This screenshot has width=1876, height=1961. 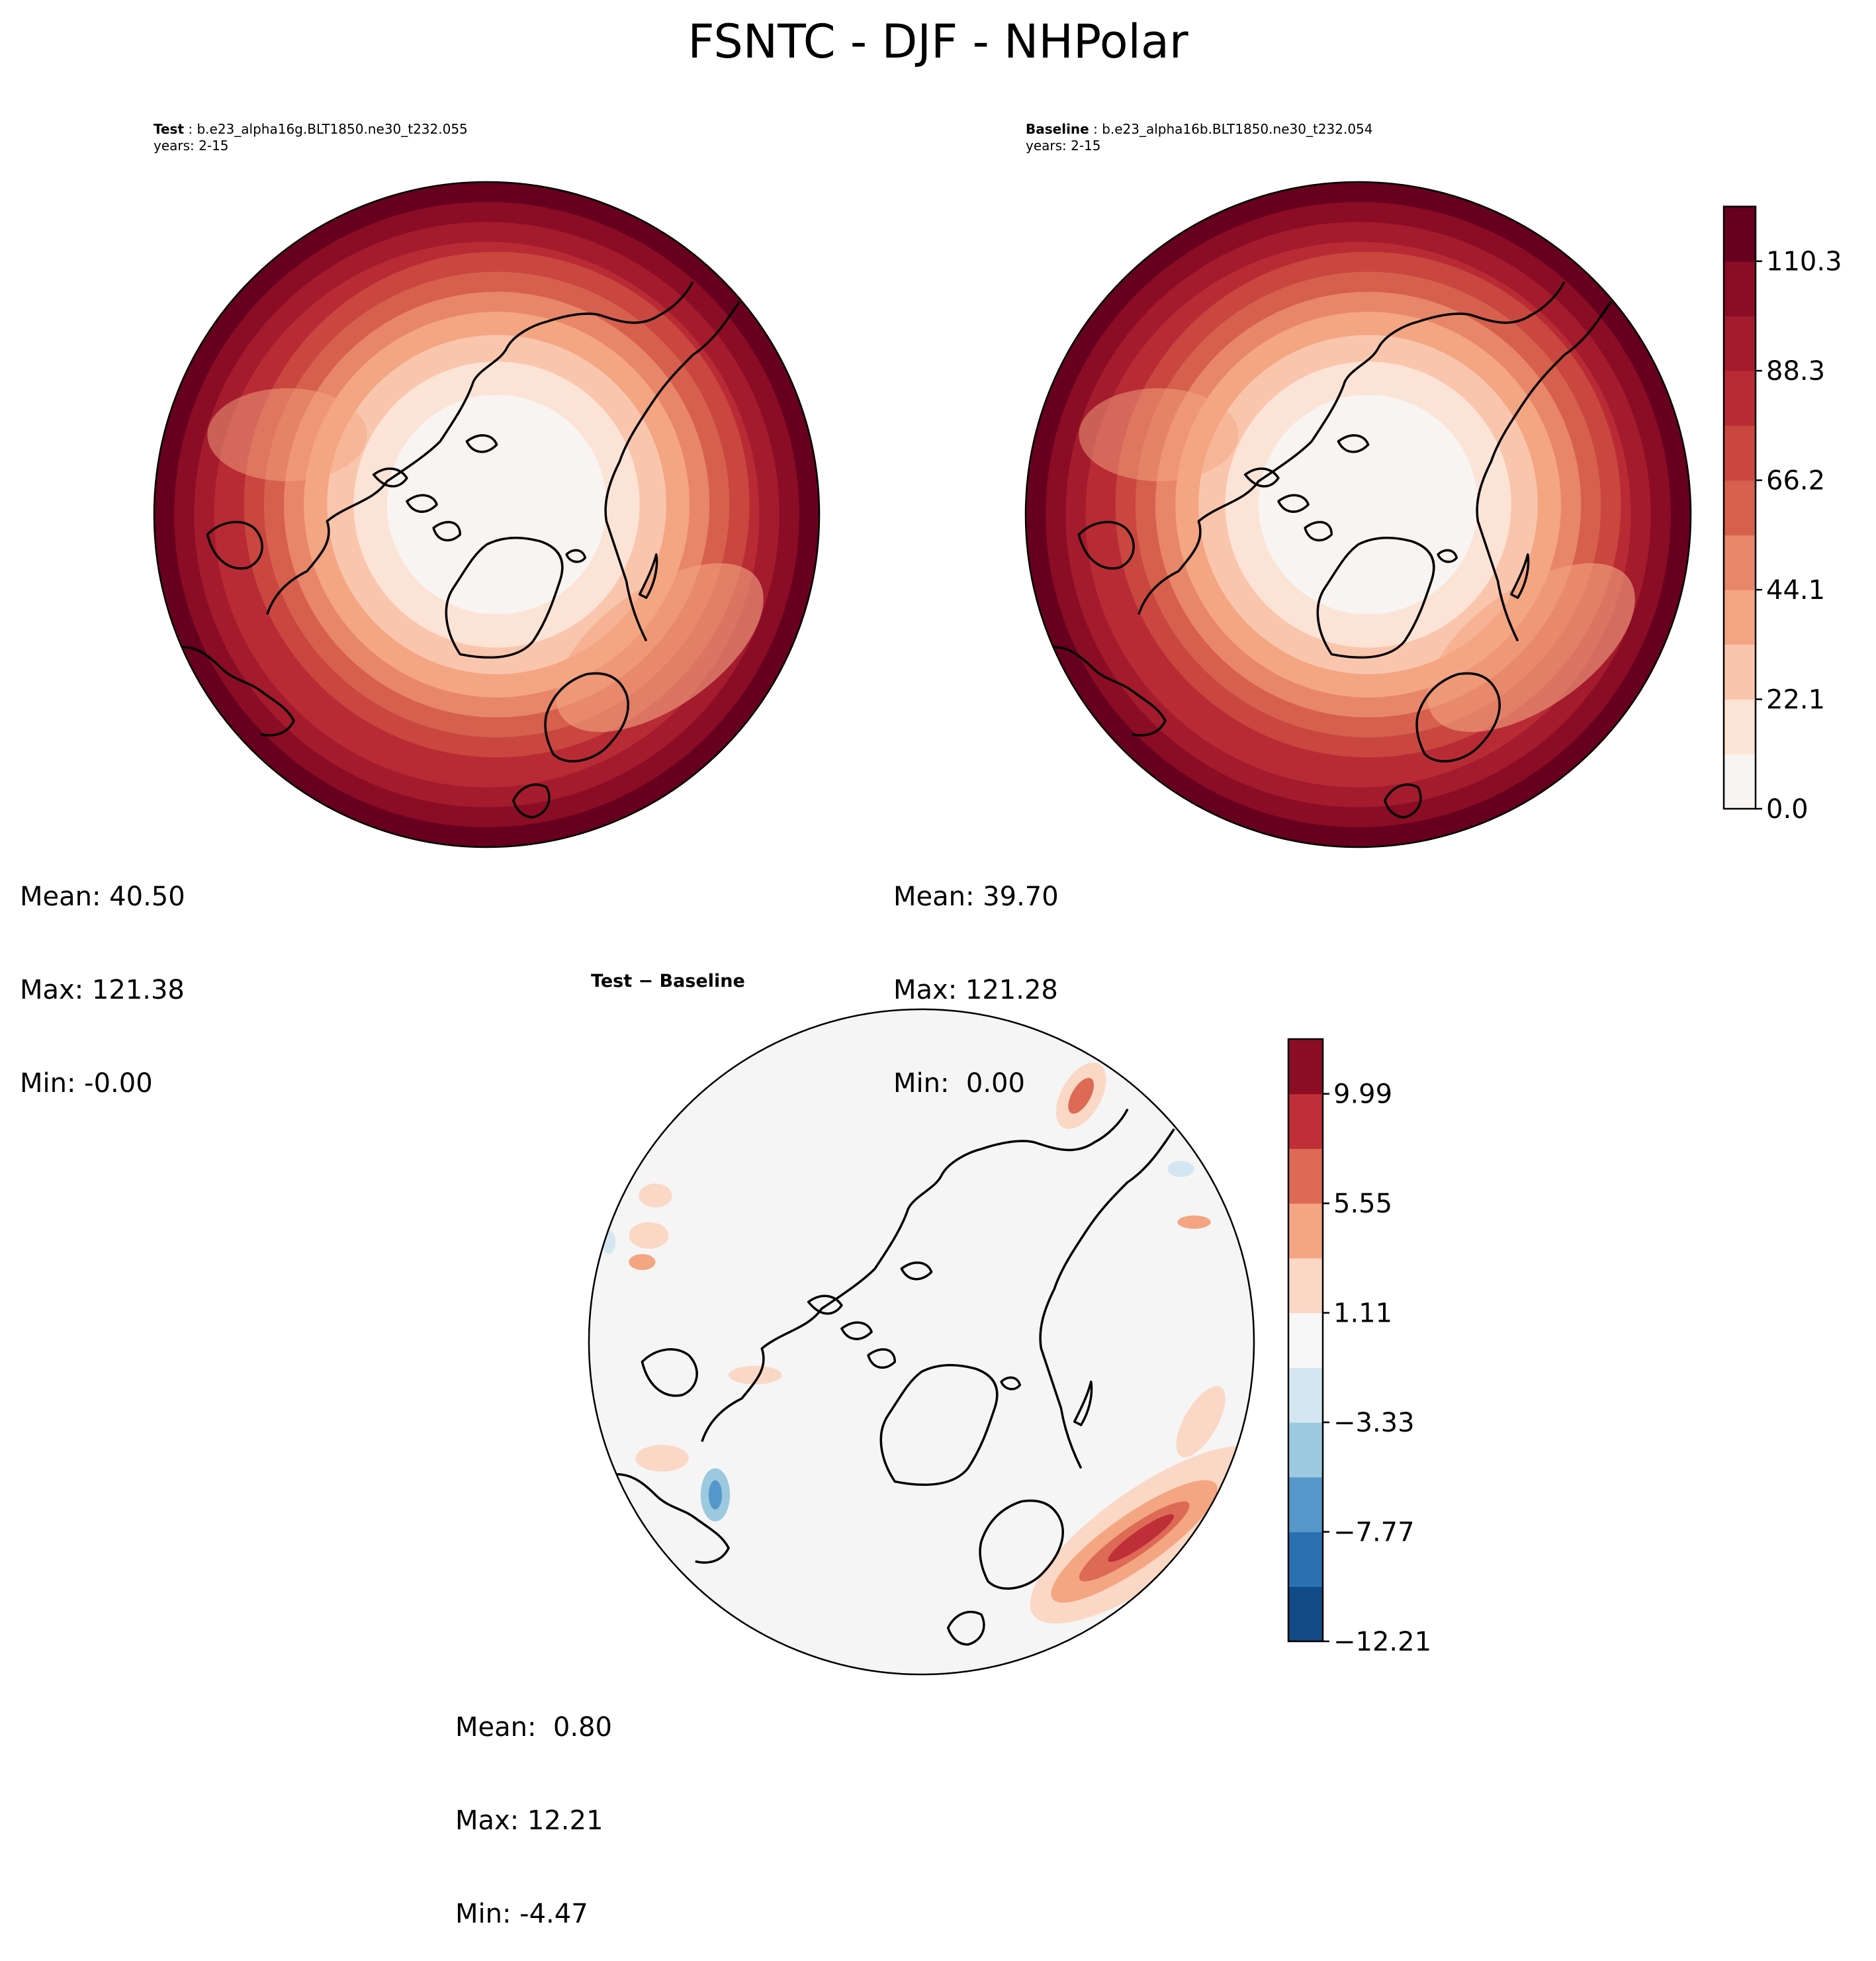 What do you see at coordinates (1362, 1095) in the screenshot?
I see `diff-colorbar-tick-label-5: 9.99` at bounding box center [1362, 1095].